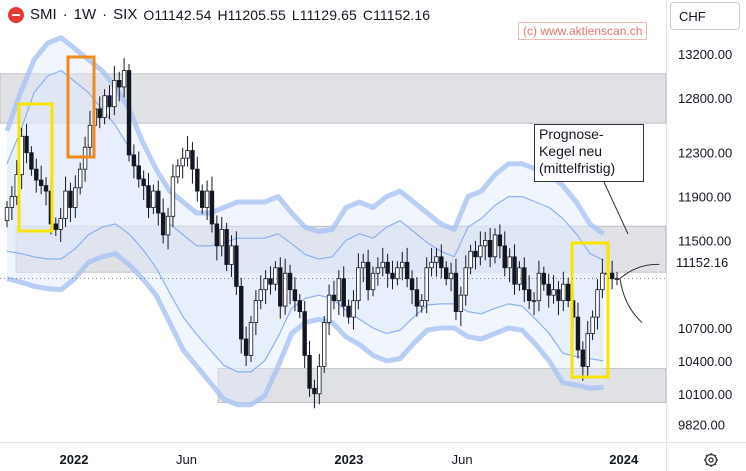 The width and height of the screenshot is (746, 471). Describe the element at coordinates (324, 14) in the screenshot. I see `low-value: L11129.65` at that location.